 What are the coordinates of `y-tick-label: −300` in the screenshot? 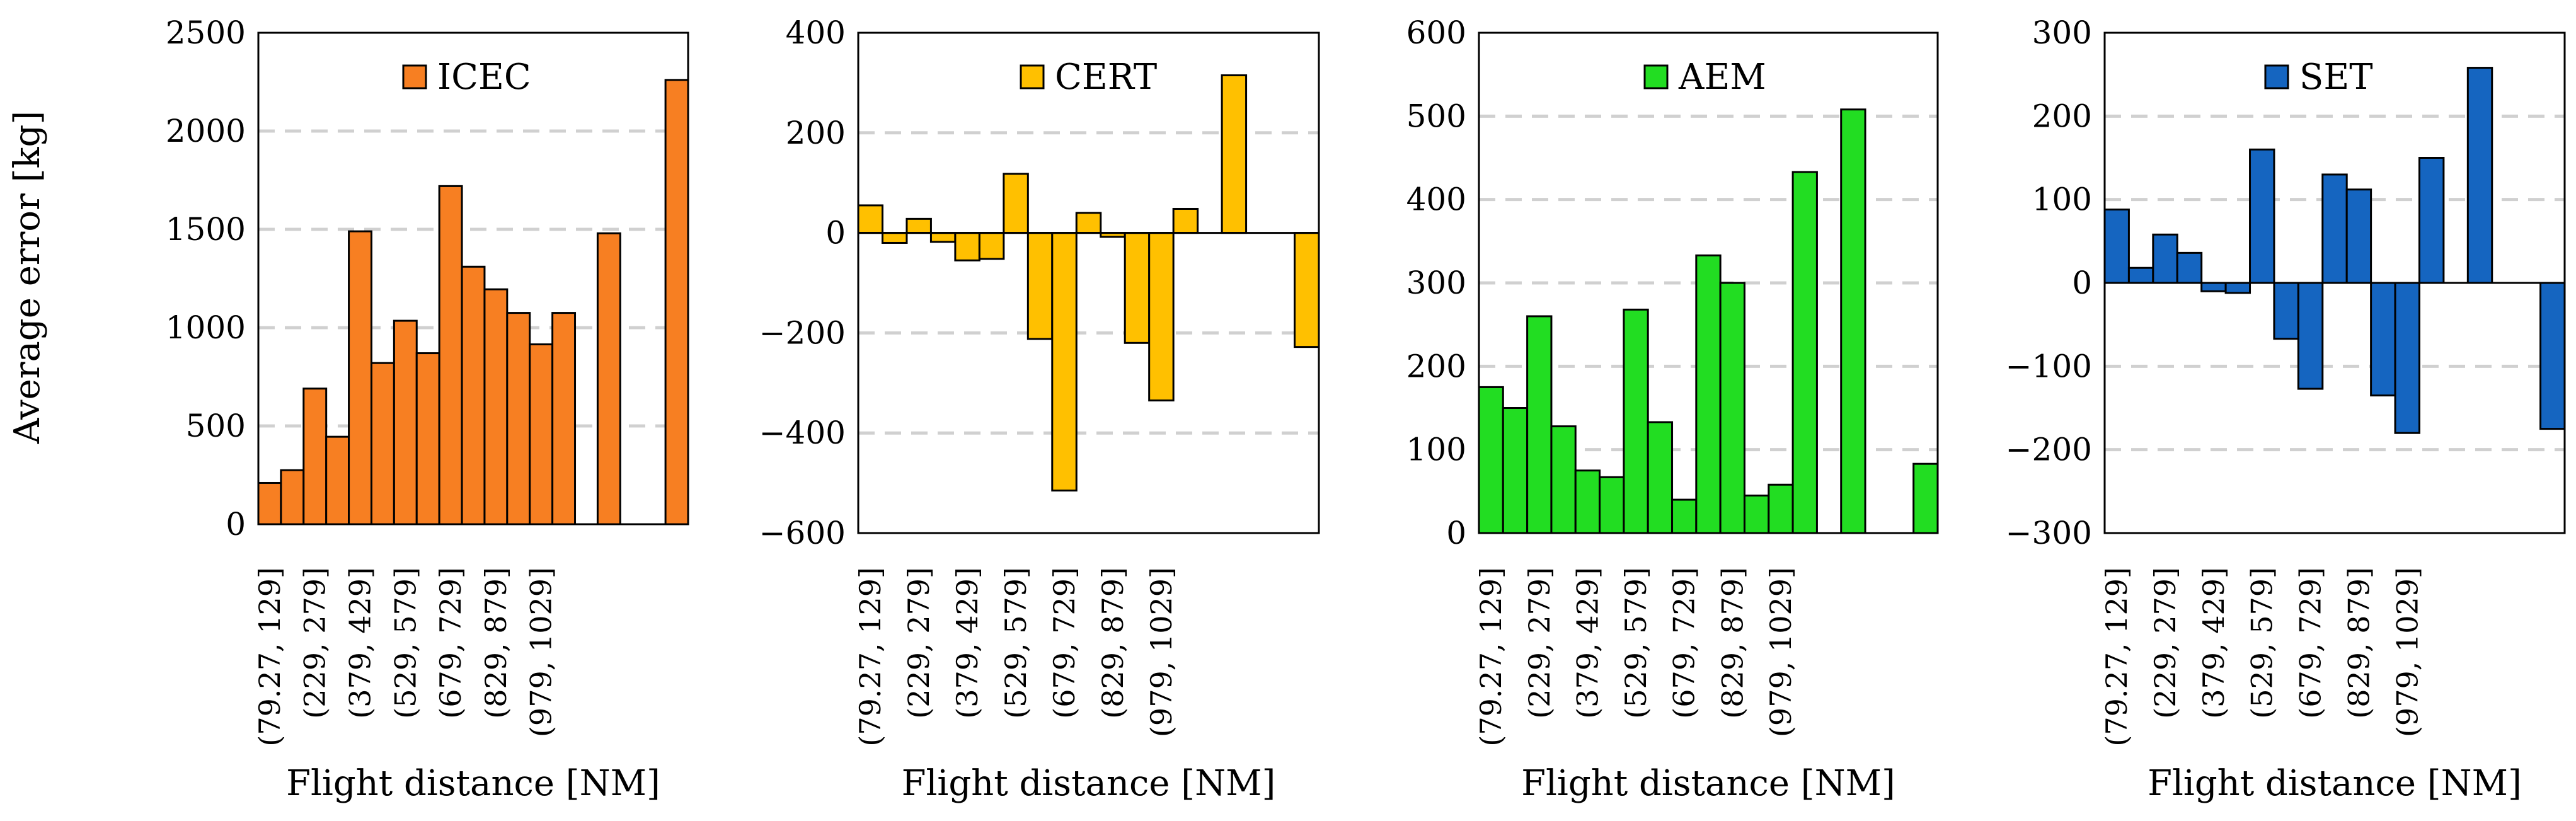 It's located at (2049, 533).